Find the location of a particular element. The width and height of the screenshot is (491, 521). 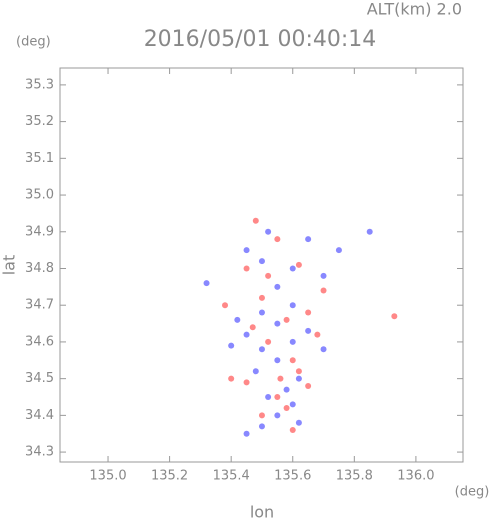

y-tick-label: 35.3 is located at coordinates (39, 84).